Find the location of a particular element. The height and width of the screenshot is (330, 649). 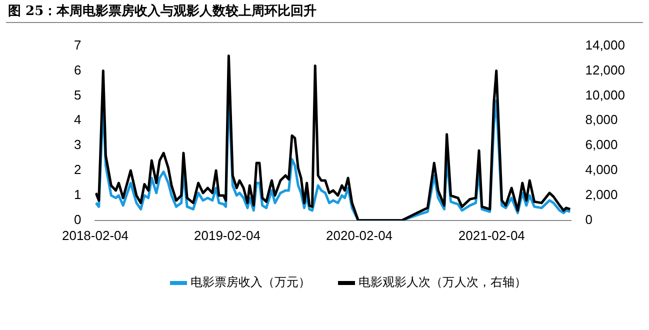

y2-tick-label: 4,000 is located at coordinates (601, 170).